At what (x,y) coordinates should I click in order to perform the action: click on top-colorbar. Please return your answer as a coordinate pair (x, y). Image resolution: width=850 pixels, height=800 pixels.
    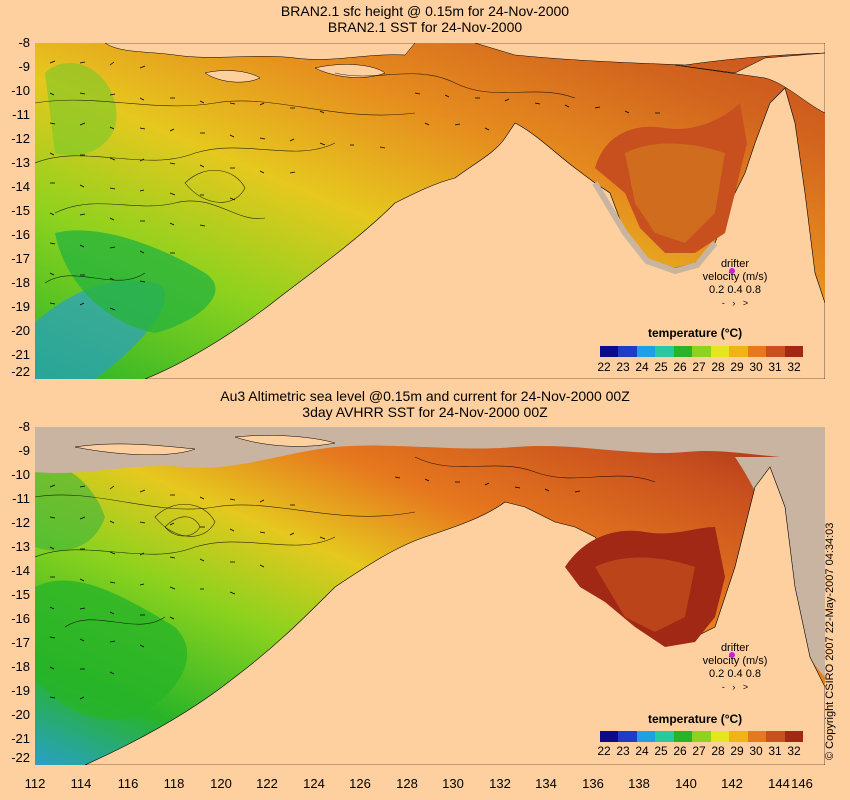
    Looking at the image, I should click on (701, 351).